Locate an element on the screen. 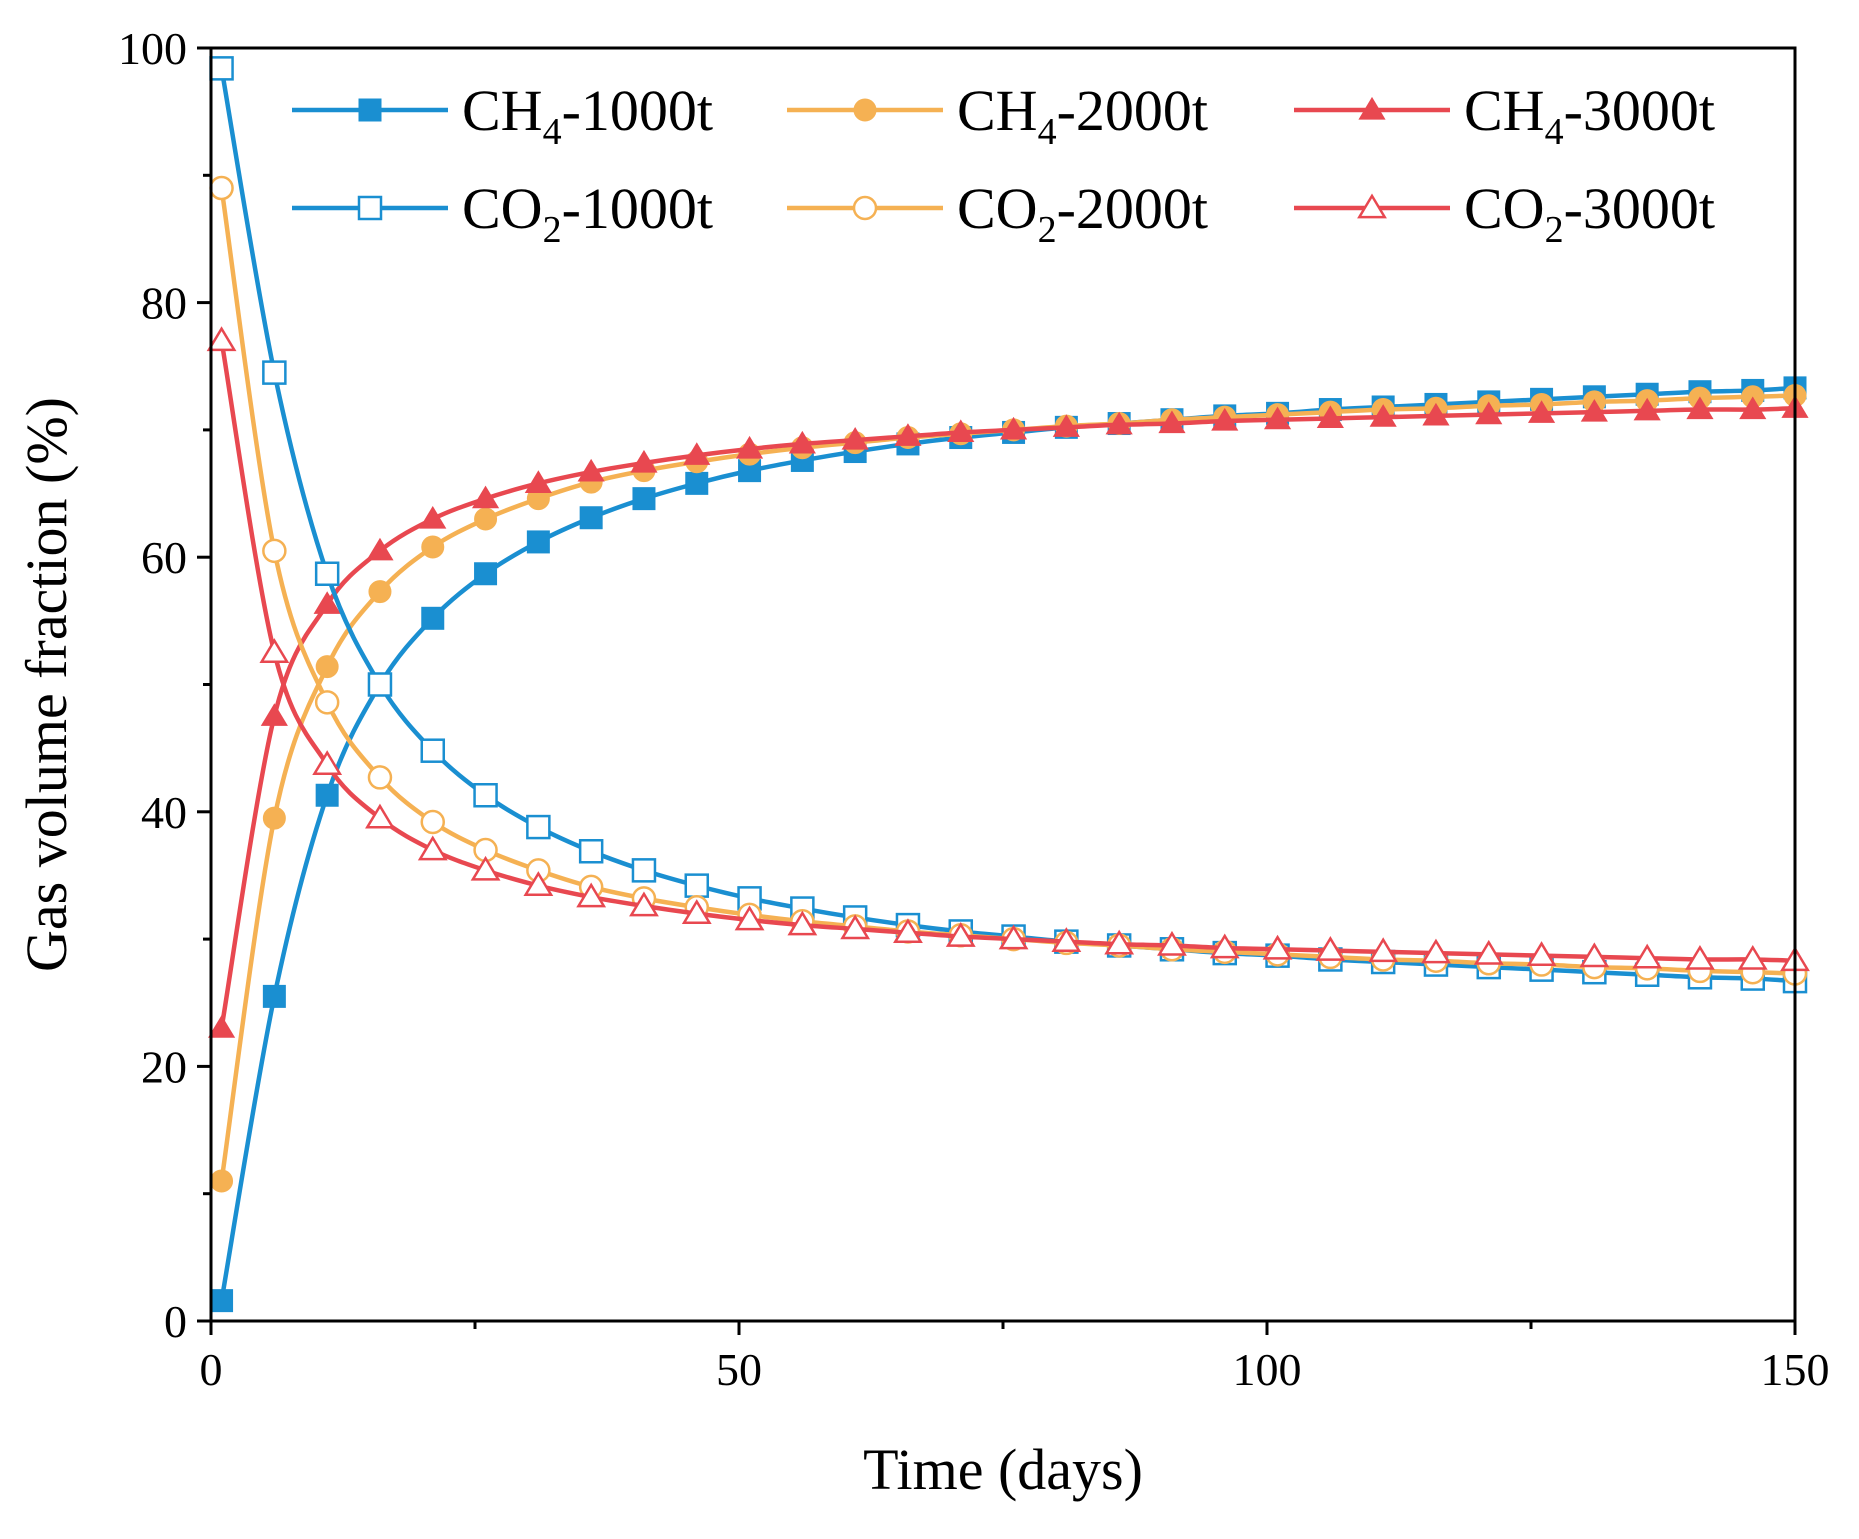 This screenshot has width=1859, height=1539. legend-label: CO2-2000t is located at coordinates (1082, 213).